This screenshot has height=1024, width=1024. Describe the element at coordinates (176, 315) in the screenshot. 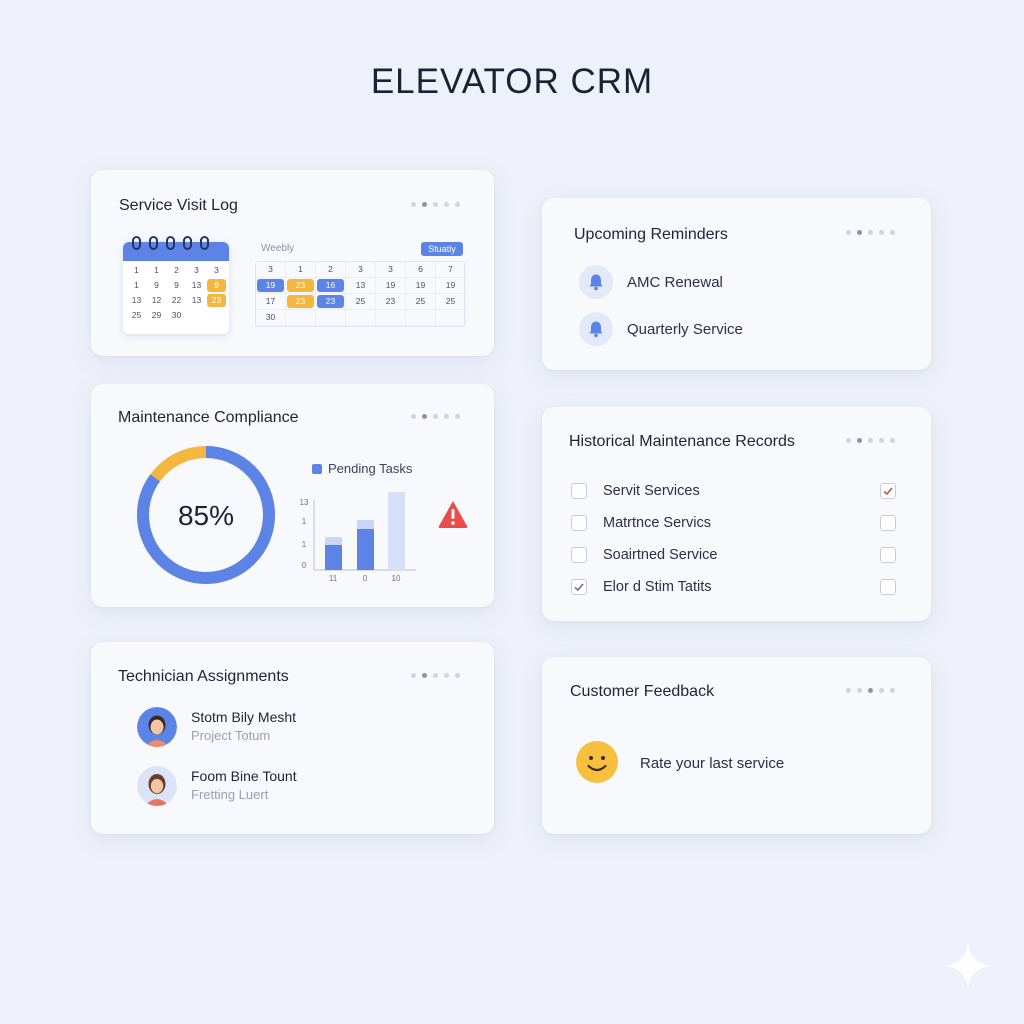

I see `calendar-day: 30` at that location.